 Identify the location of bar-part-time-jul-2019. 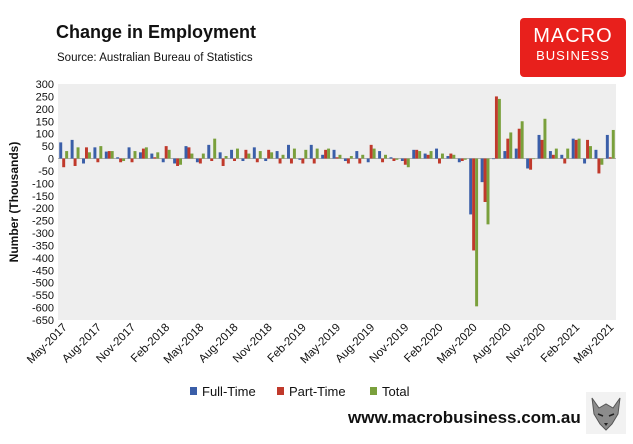
(360, 161).